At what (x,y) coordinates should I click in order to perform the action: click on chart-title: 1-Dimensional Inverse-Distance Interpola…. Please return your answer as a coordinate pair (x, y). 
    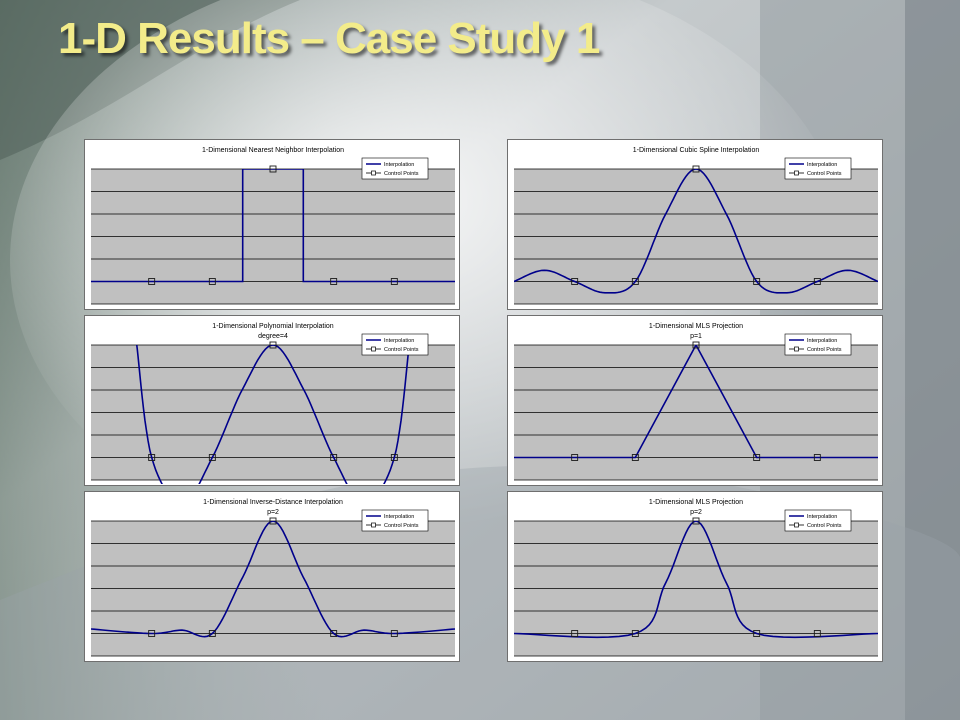
    Looking at the image, I should click on (273, 502).